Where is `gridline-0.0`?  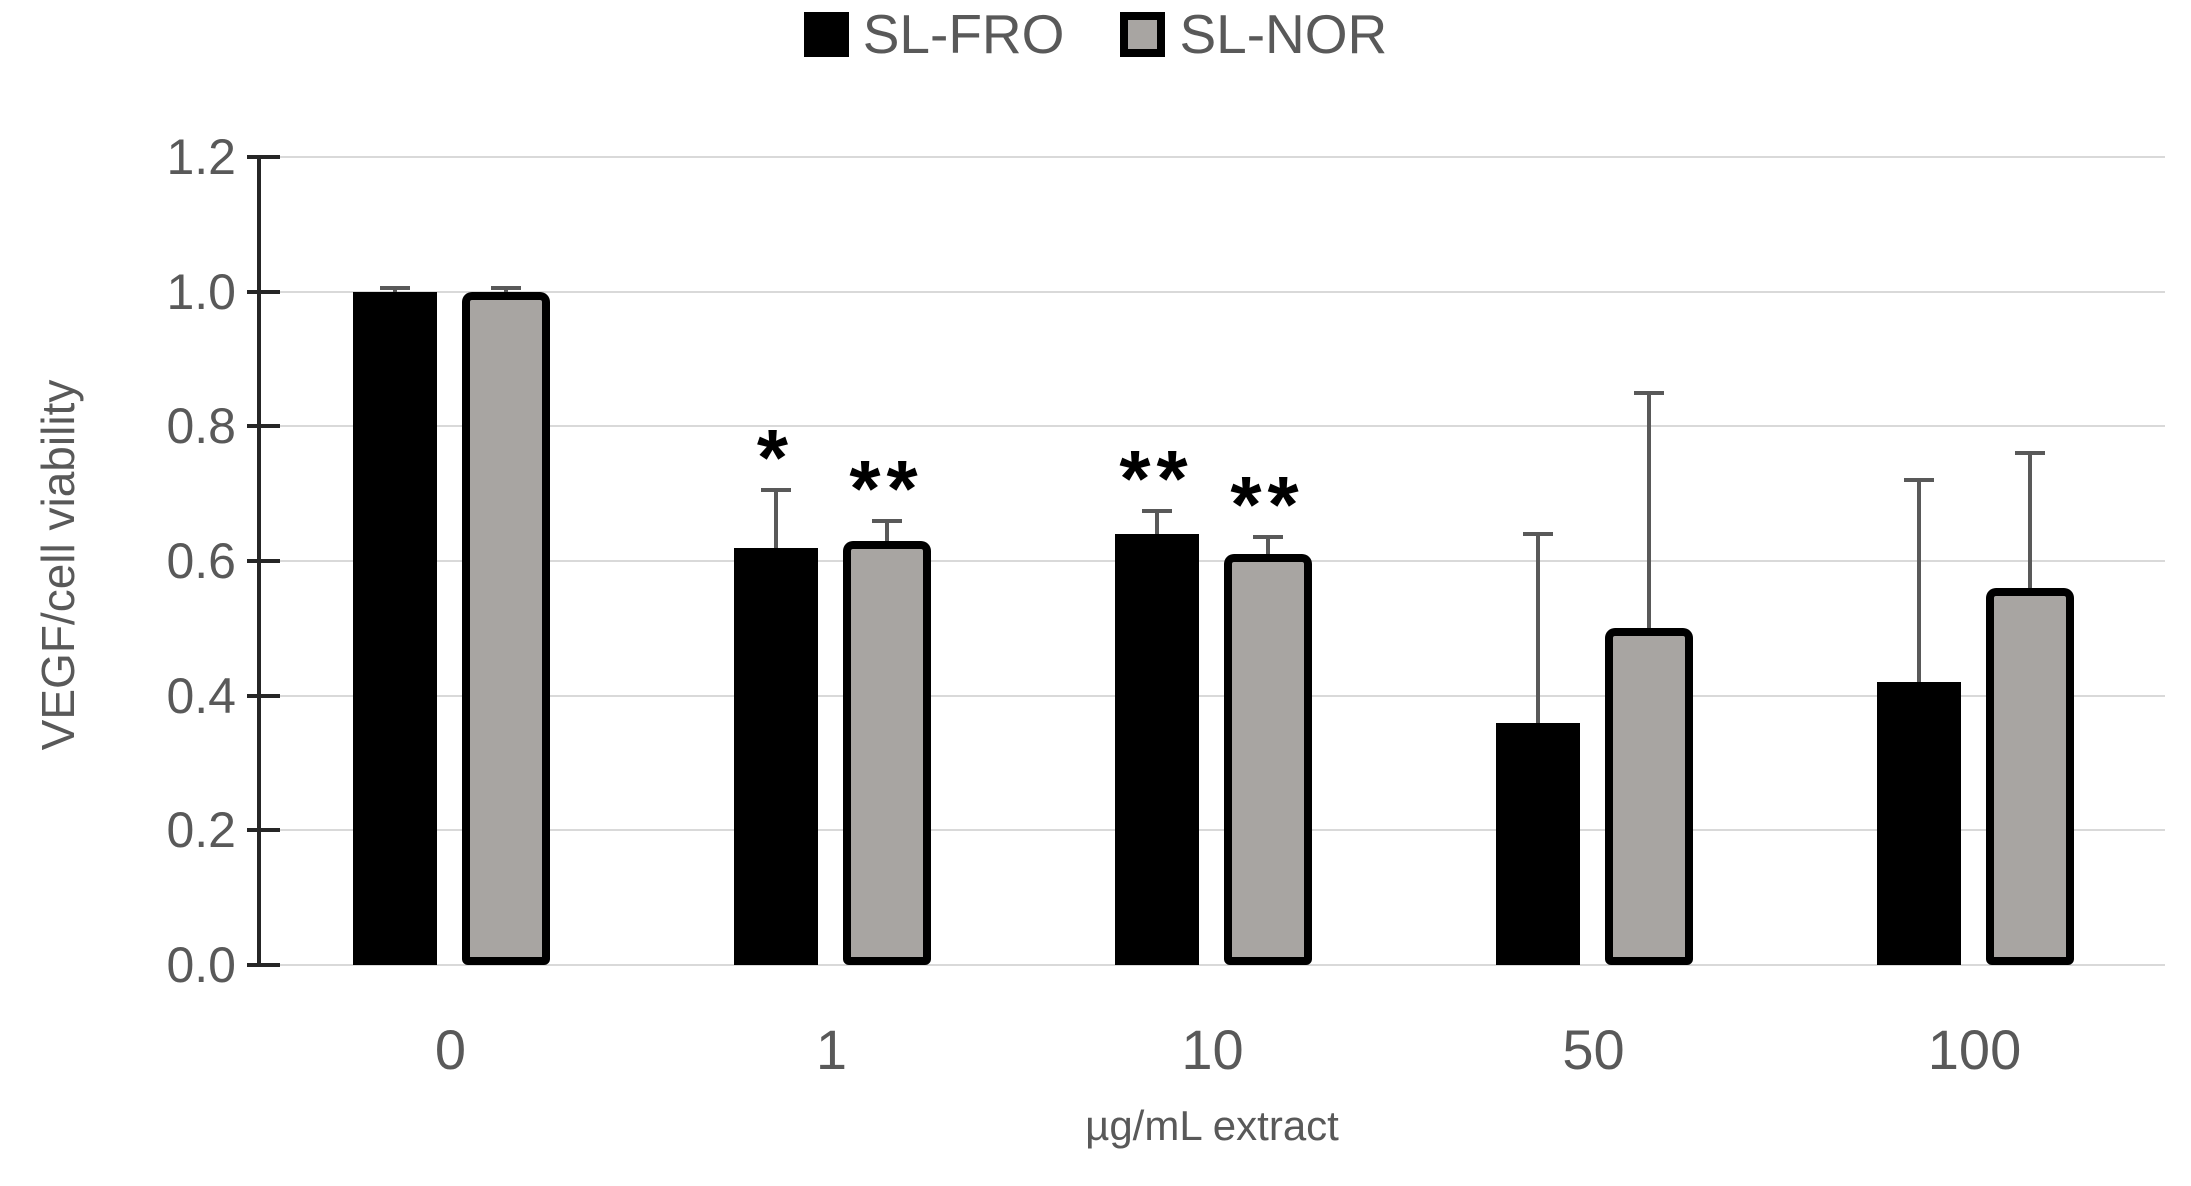
gridline-0.0 is located at coordinates (1212, 965).